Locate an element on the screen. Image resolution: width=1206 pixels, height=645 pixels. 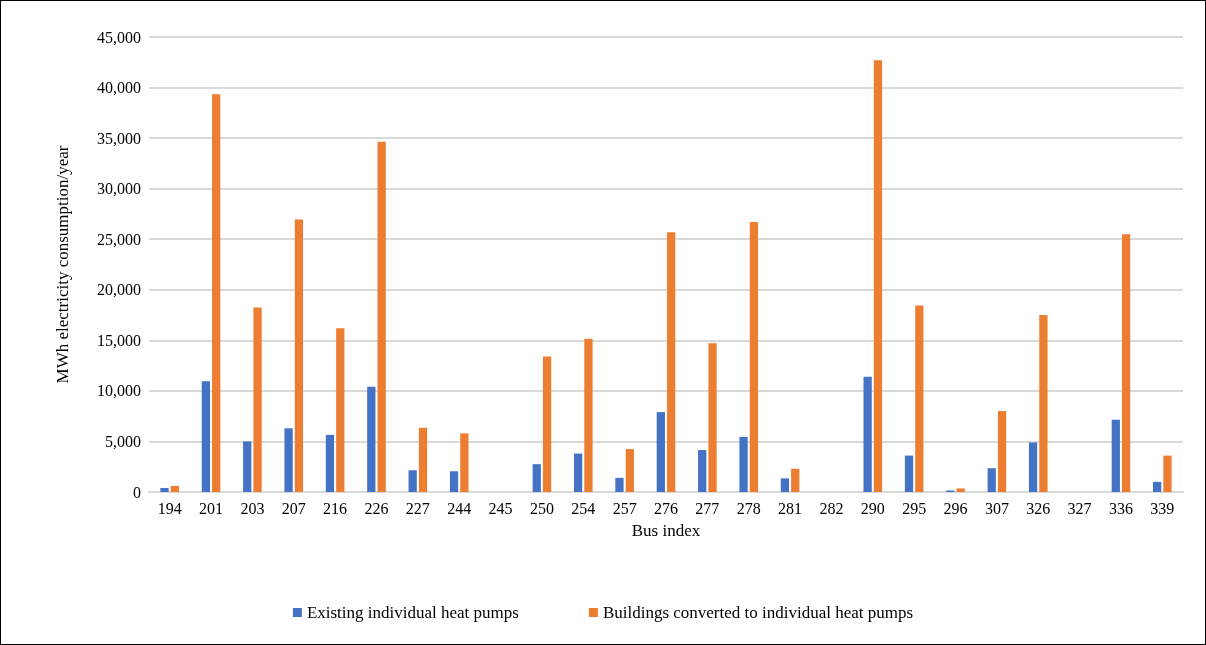
x-tick-label: 307 is located at coordinates (996, 508).